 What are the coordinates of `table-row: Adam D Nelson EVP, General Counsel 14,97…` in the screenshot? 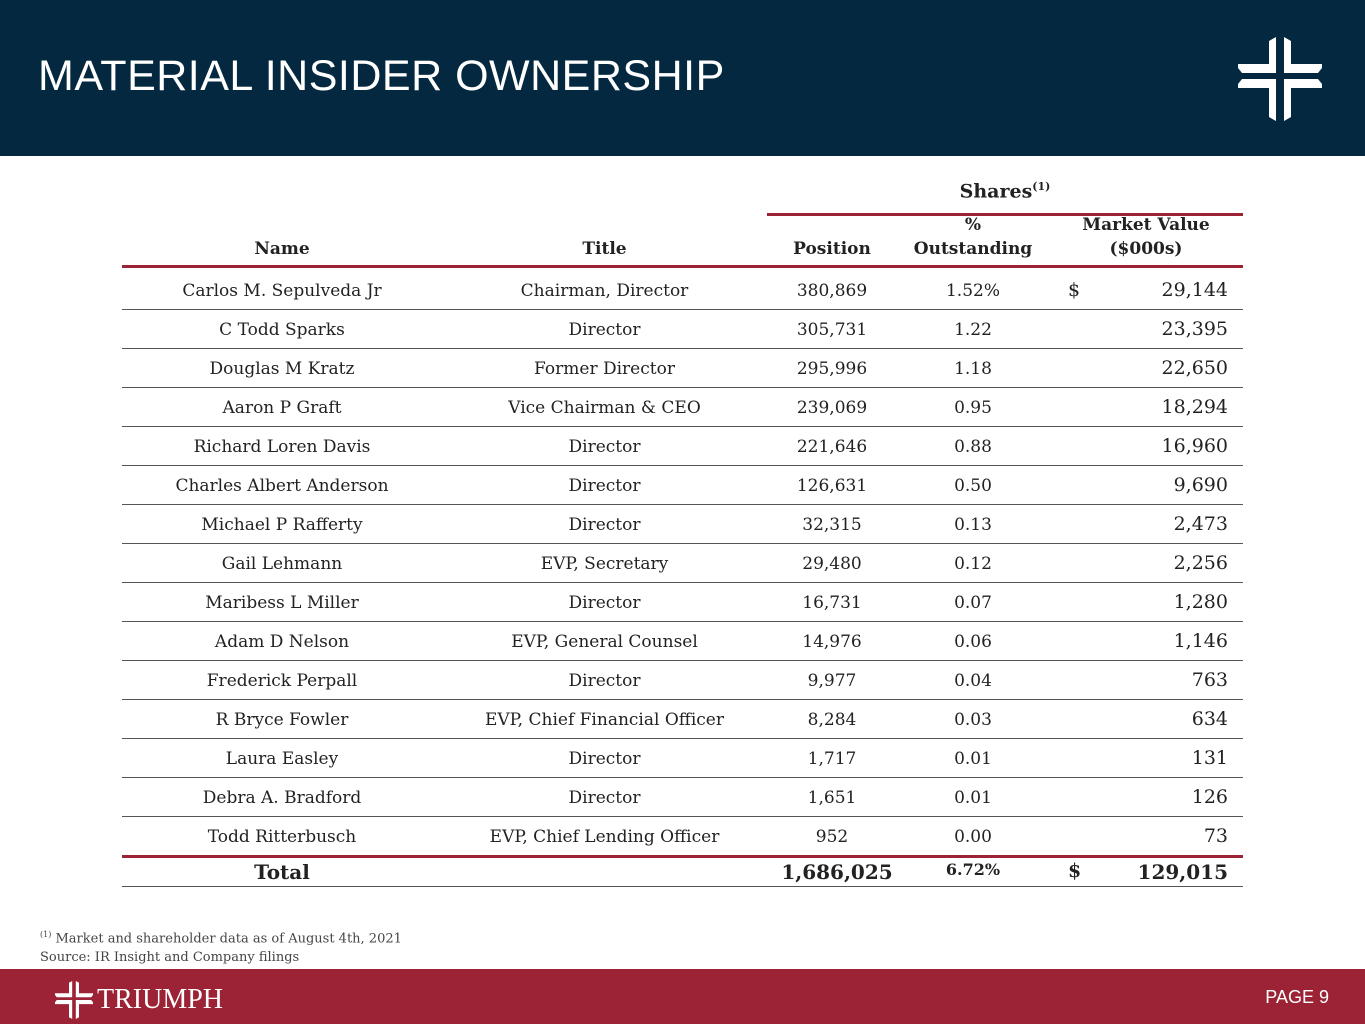 It's located at (682, 641).